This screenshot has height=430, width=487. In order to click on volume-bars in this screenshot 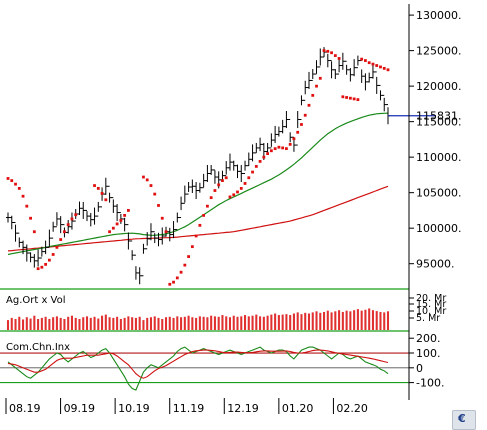, I will do `click(198, 319)`.